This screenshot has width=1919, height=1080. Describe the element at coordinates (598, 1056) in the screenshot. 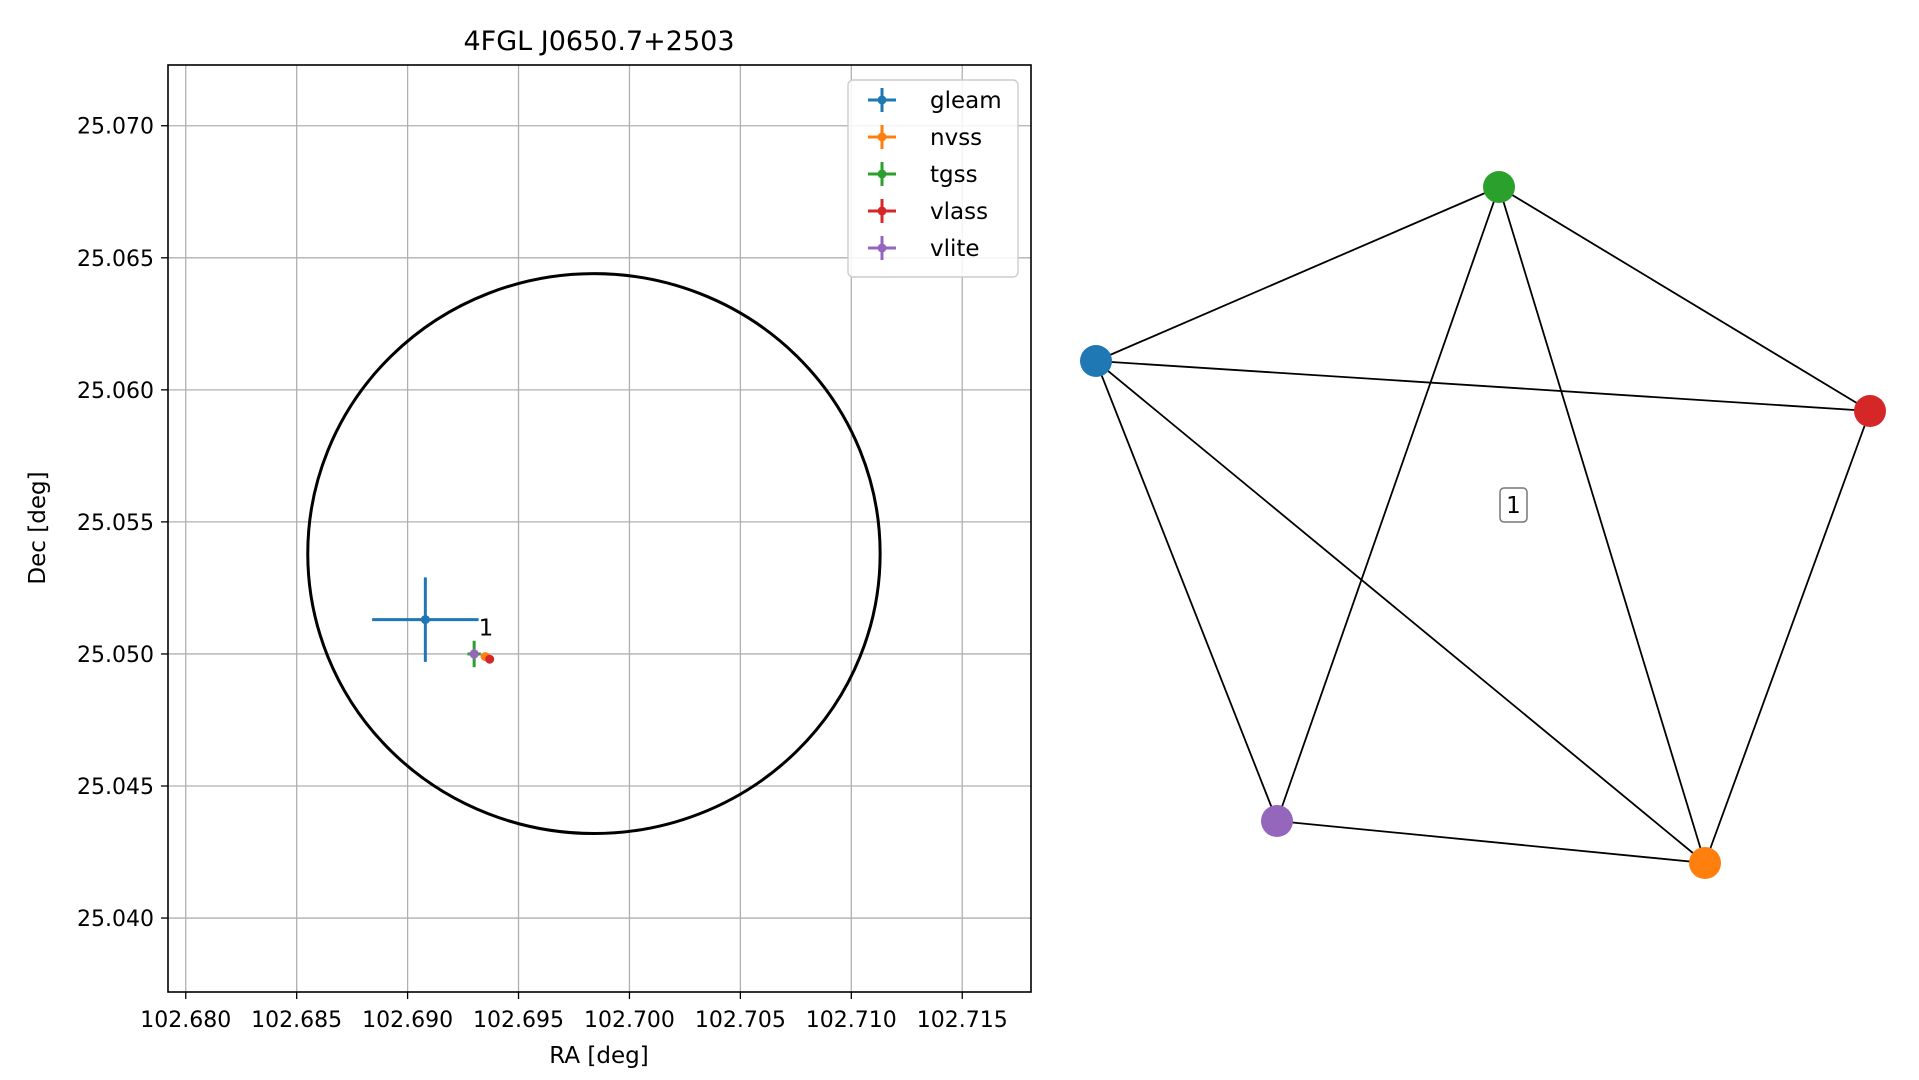

I see `x-axis-label: RA [deg]` at that location.